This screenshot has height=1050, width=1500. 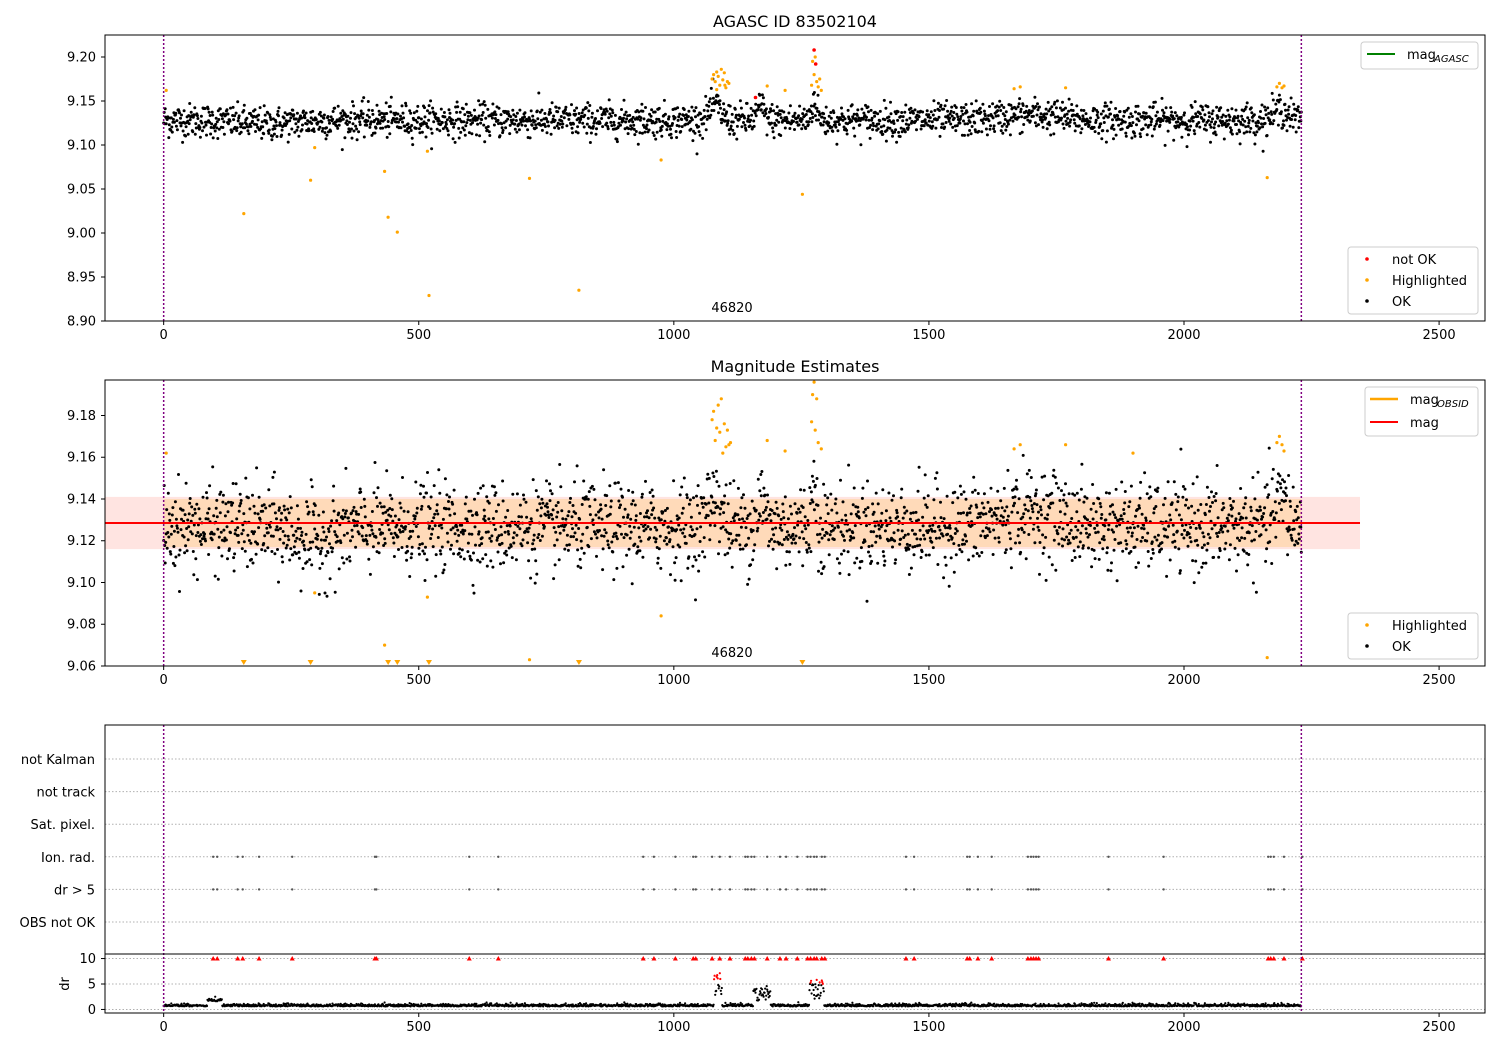 What do you see at coordinates (86, 190) in the screenshot?
I see `panel1-y-axis: 8.908.959.009.059.109.159.20` at bounding box center [86, 190].